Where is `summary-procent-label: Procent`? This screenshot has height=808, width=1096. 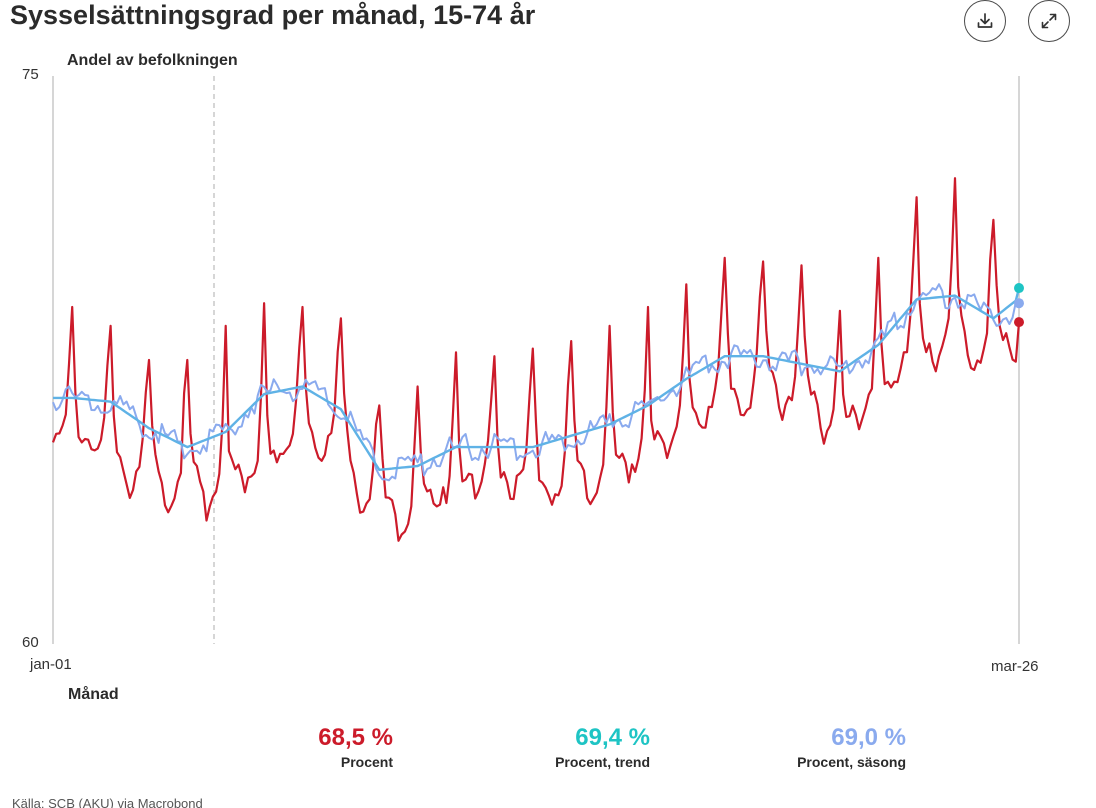
summary-procent-label: Procent is located at coordinates (366, 762).